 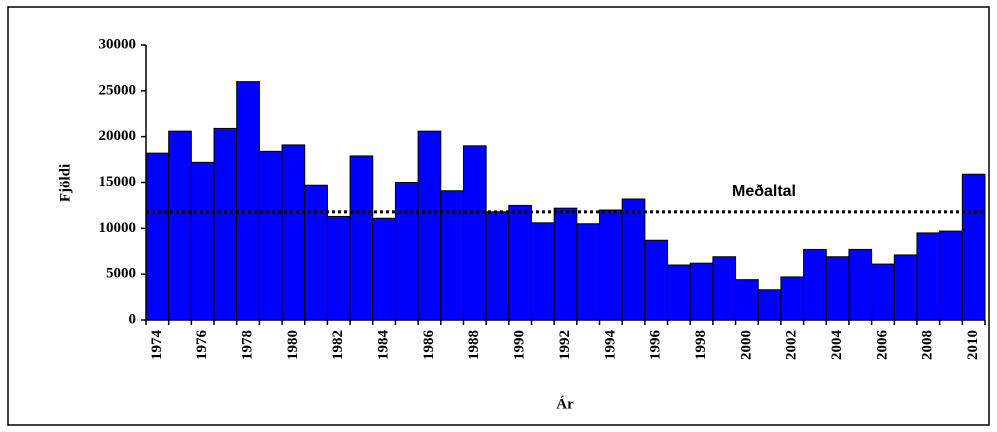 I want to click on x-tick-label: 1978, so click(x=247, y=345).